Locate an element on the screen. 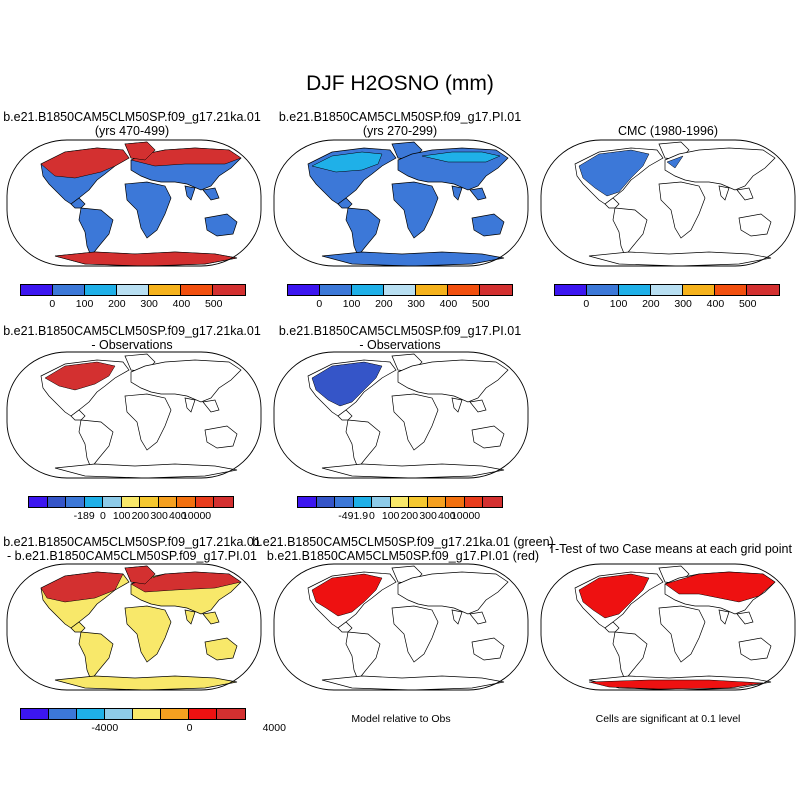 This screenshot has width=800, height=800. panel-title-line1: b.e21.B1850CAM5CLM50SP.f09_g17.21ka.01 is located at coordinates (132, 331).